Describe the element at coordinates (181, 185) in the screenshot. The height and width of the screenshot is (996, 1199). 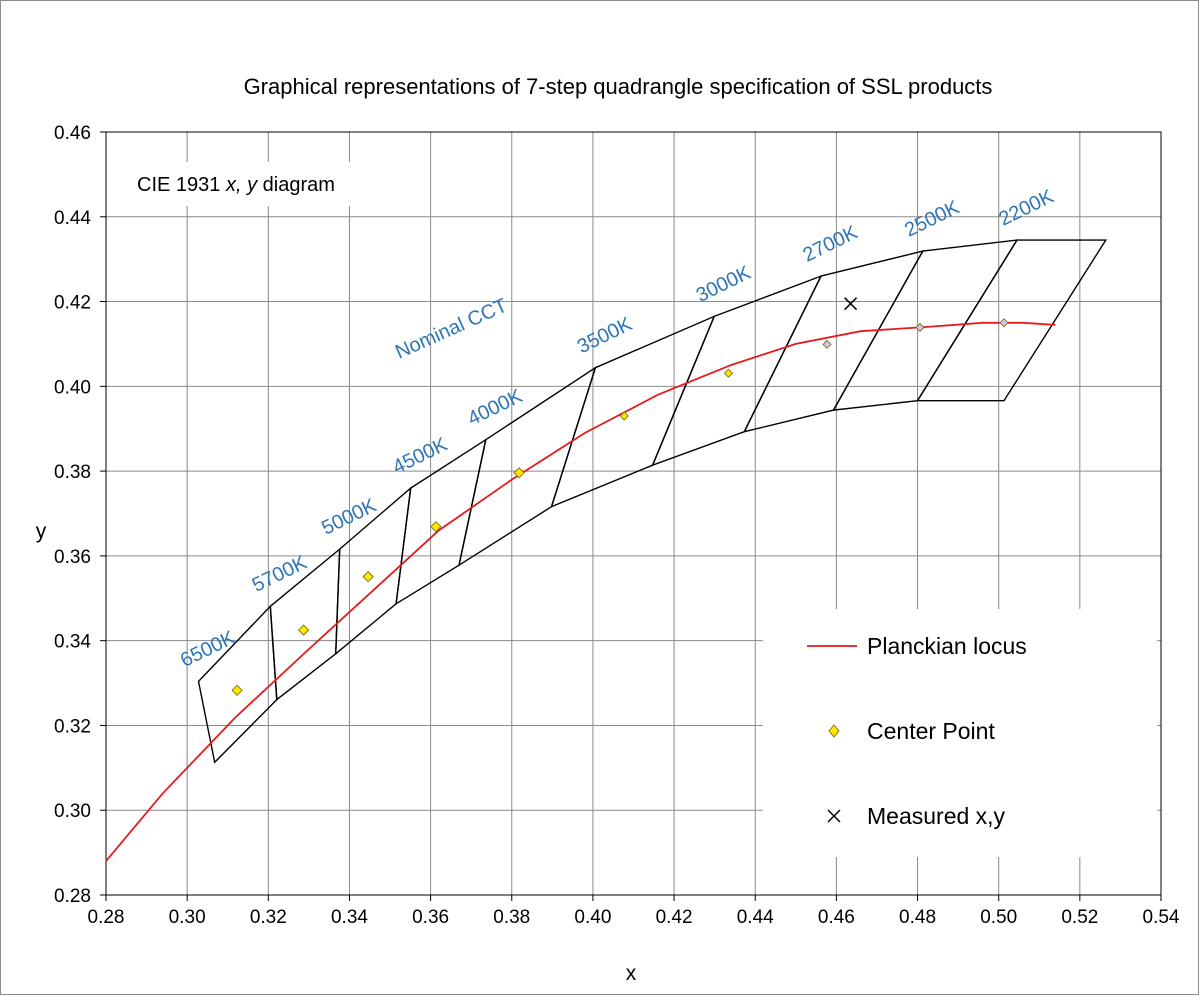
I see `diagram-note-prefix: CIE 1931` at that location.